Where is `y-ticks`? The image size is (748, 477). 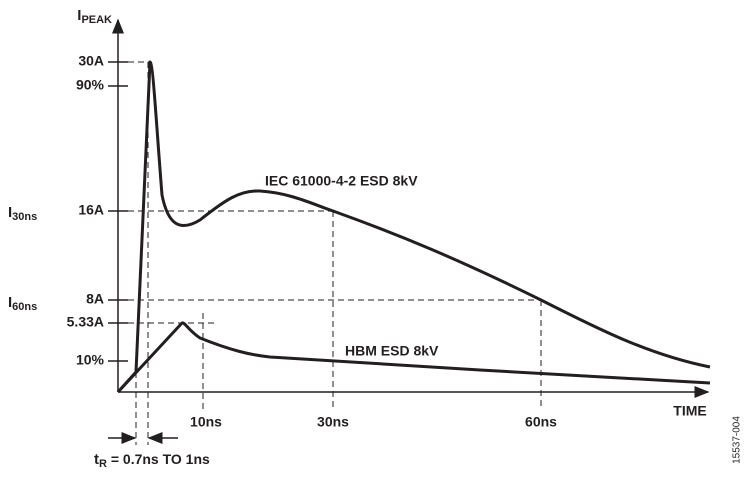
y-ticks is located at coordinates (118, 211).